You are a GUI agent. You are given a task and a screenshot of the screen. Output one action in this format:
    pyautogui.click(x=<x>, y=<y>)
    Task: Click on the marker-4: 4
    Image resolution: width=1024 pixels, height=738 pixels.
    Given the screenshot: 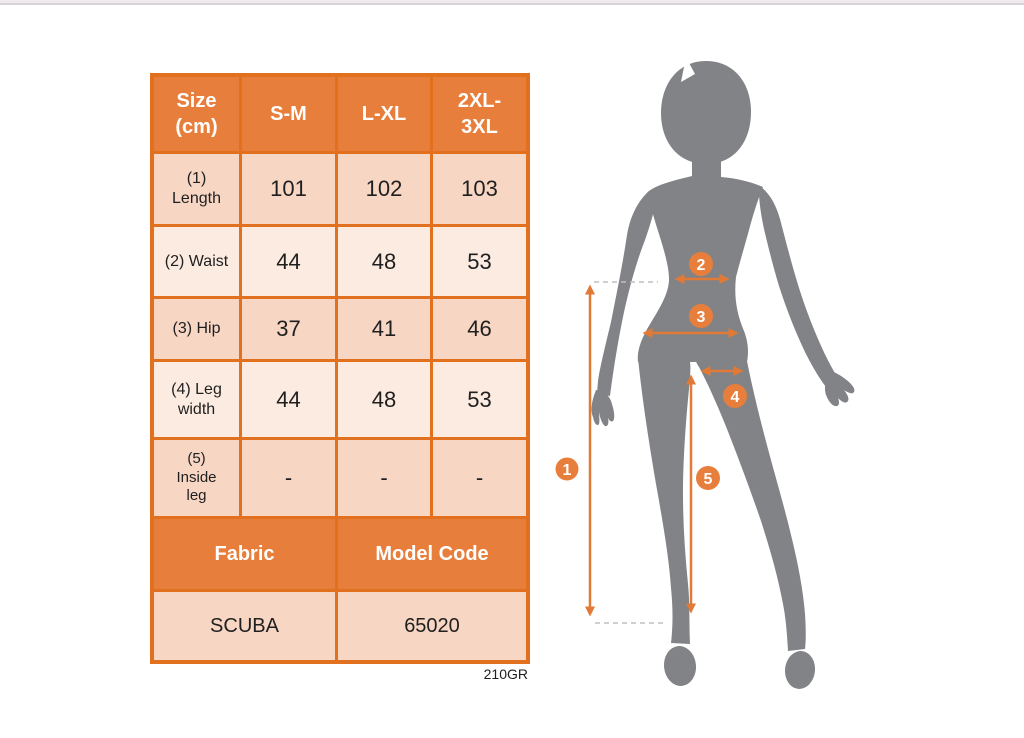 What is the action you would take?
    pyautogui.click(x=735, y=396)
    